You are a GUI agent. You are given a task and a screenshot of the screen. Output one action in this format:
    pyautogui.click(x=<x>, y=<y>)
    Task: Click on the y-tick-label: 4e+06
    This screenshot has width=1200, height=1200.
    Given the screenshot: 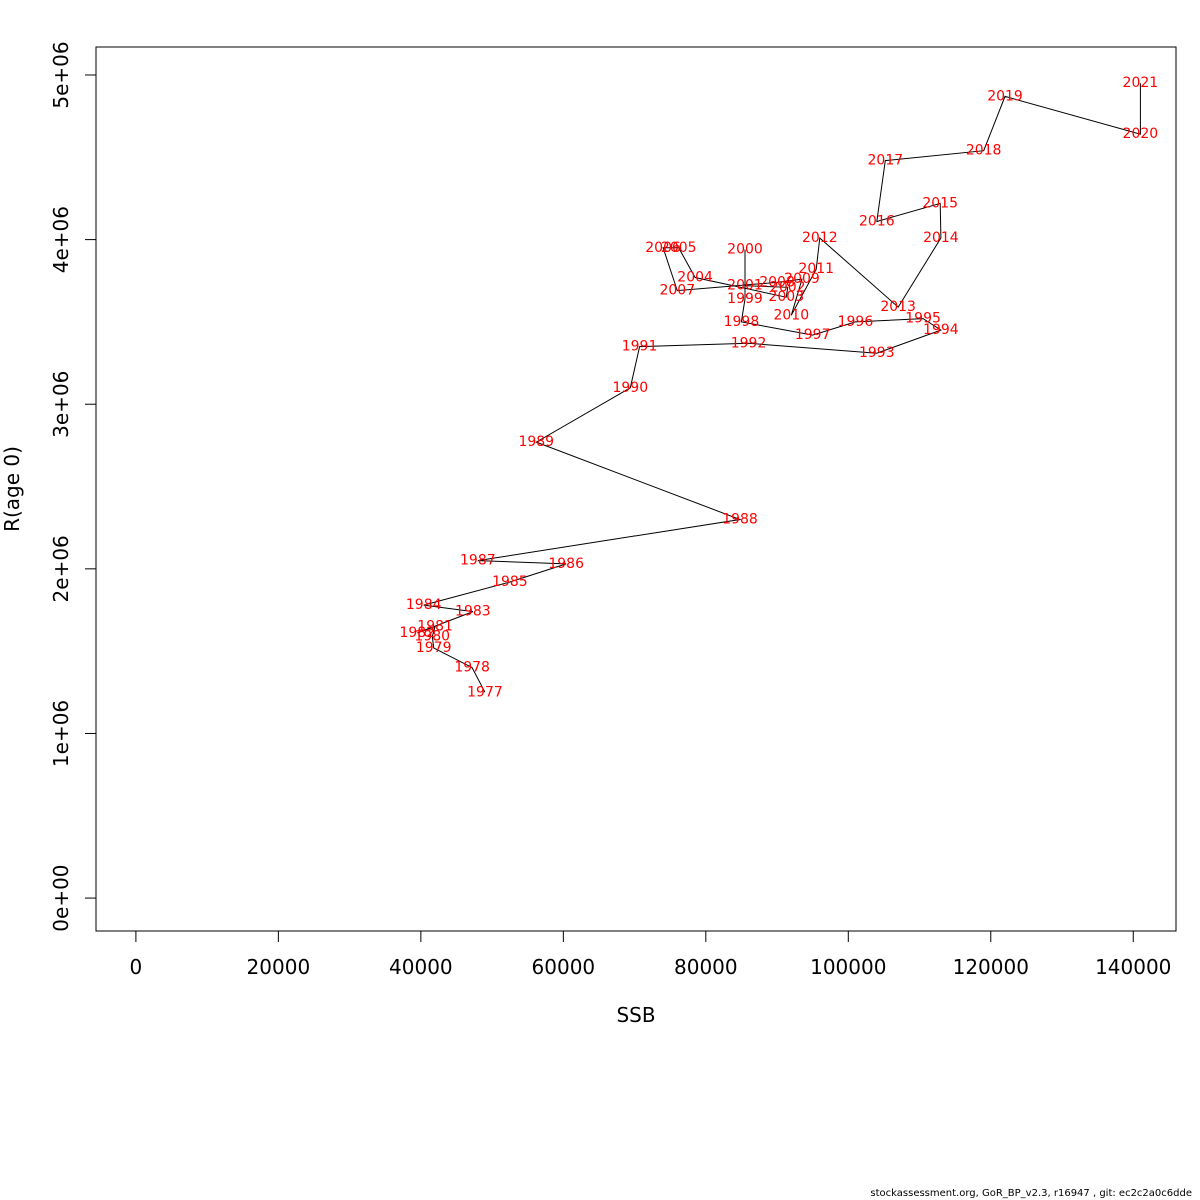 What is the action you would take?
    pyautogui.click(x=61, y=239)
    